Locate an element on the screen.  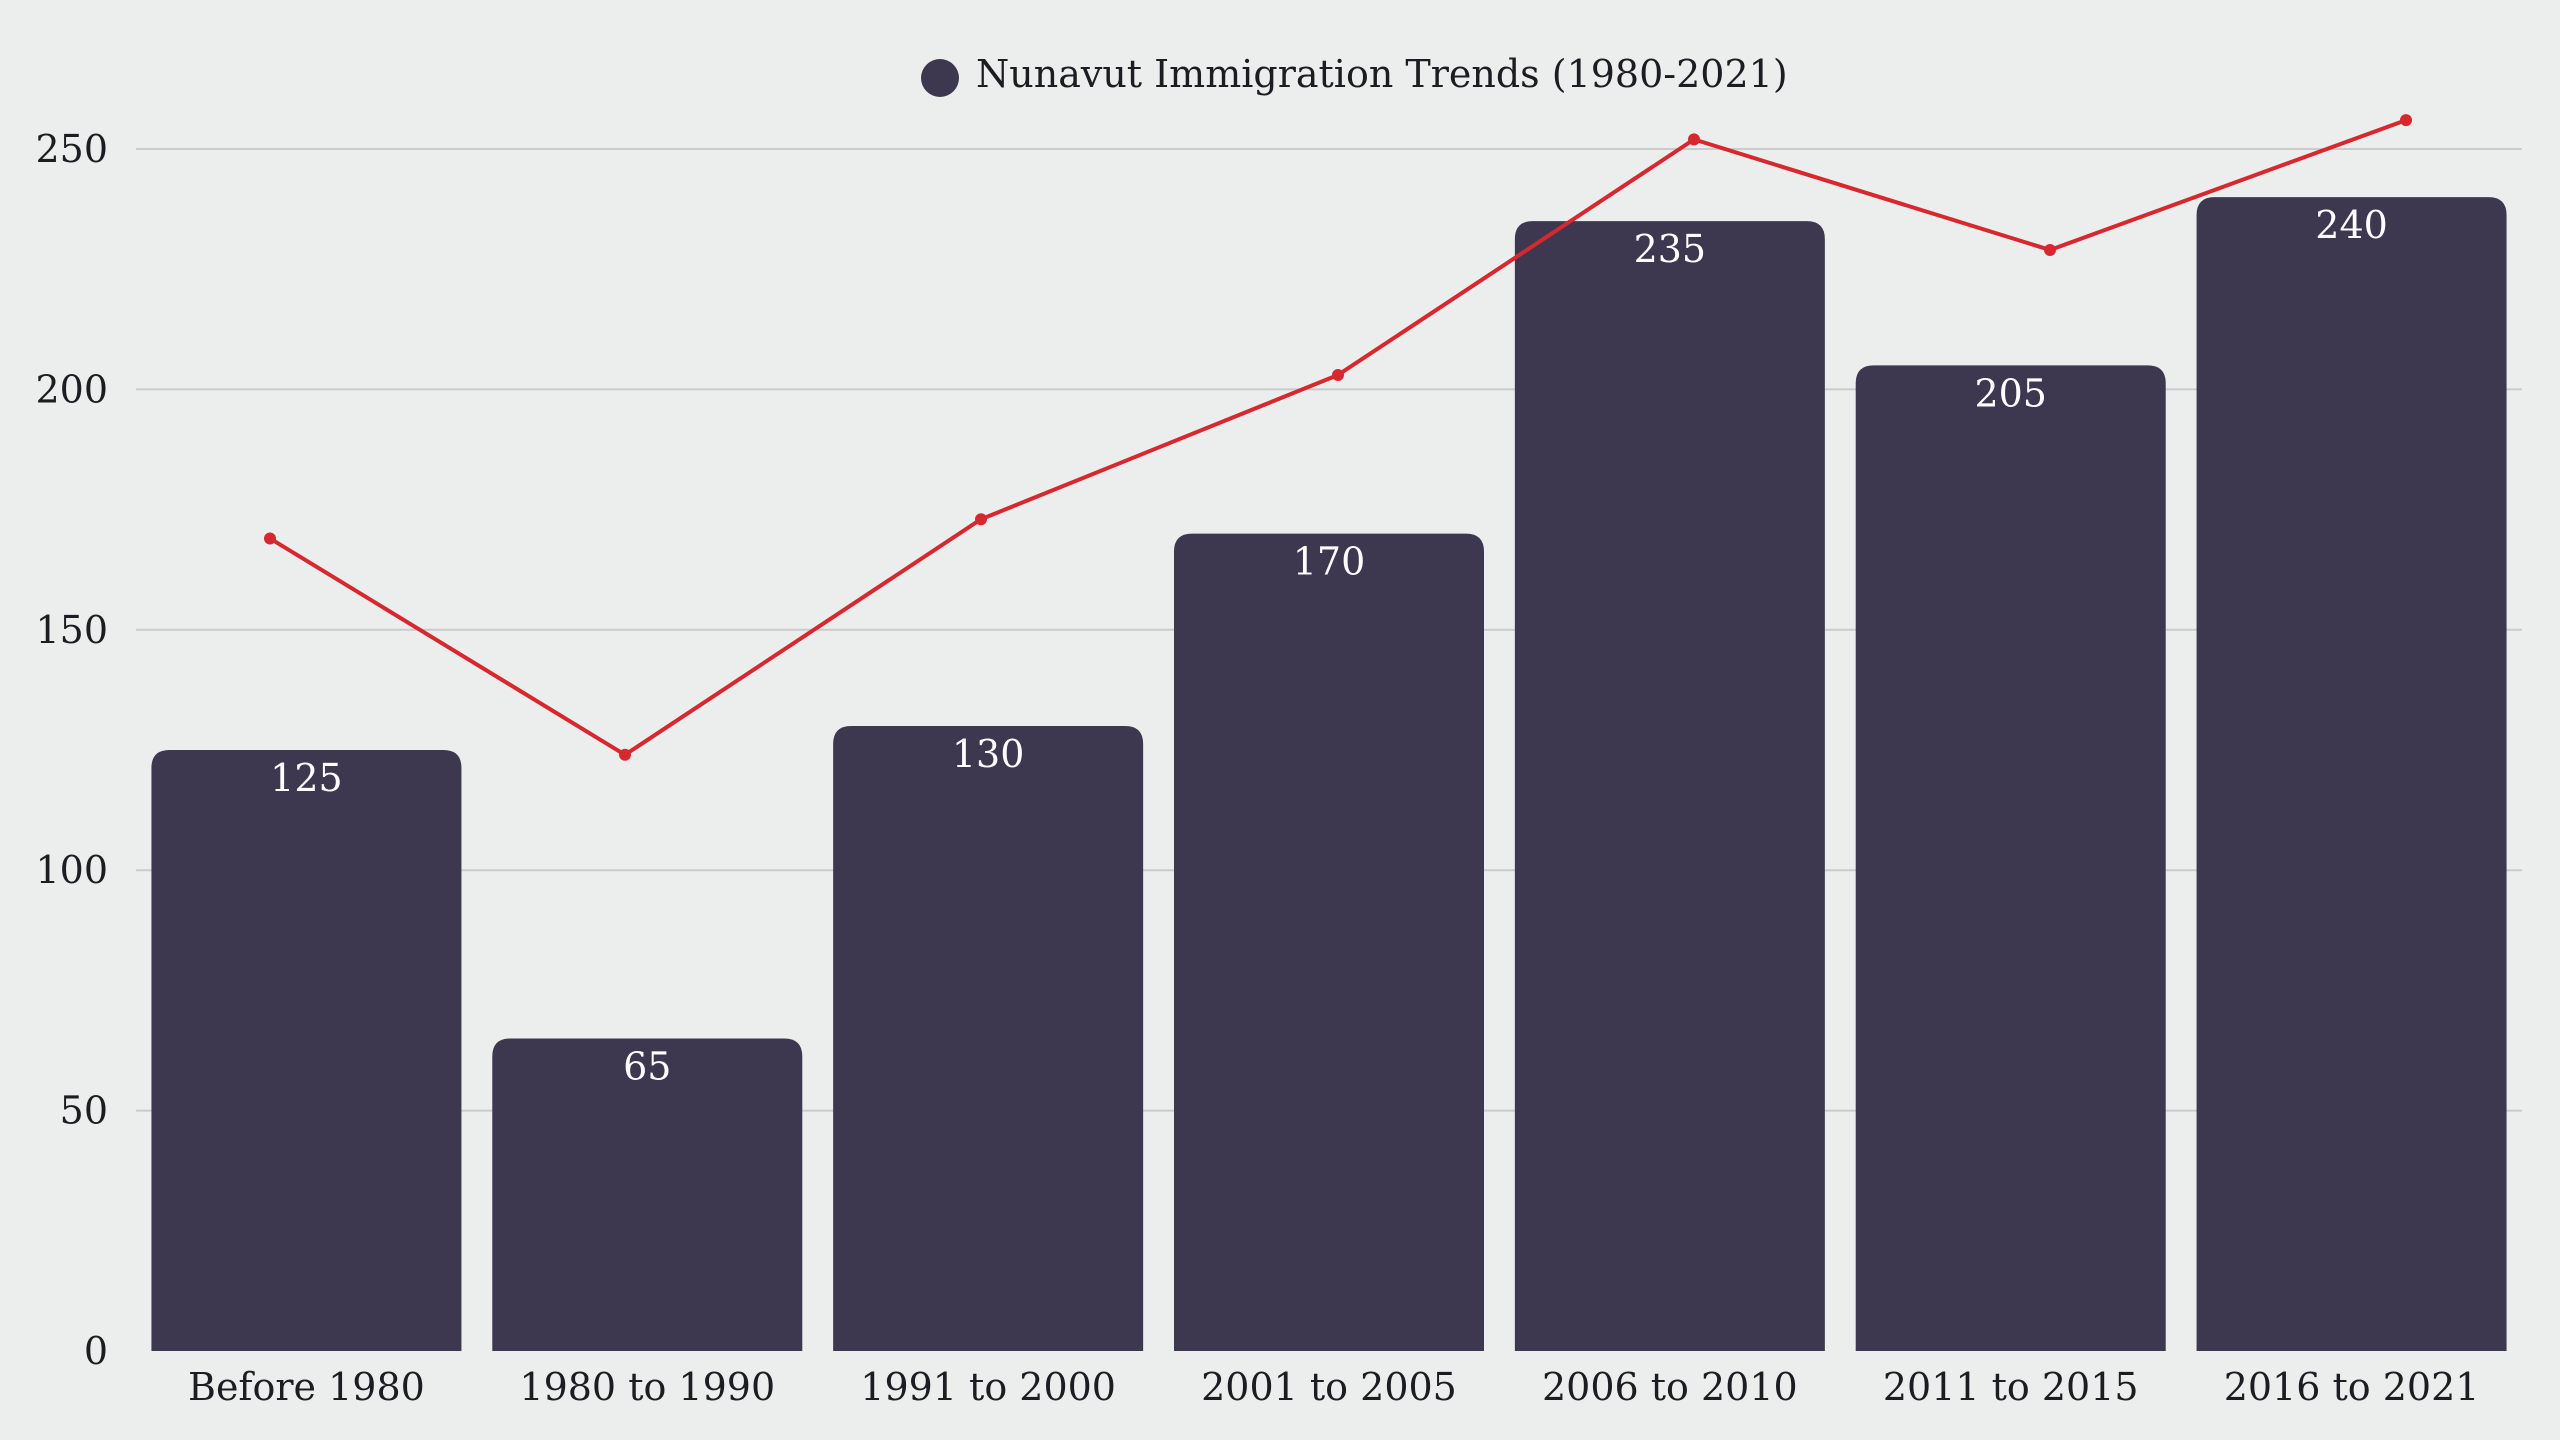
y-tick-label: 50 is located at coordinates (84, 1111).